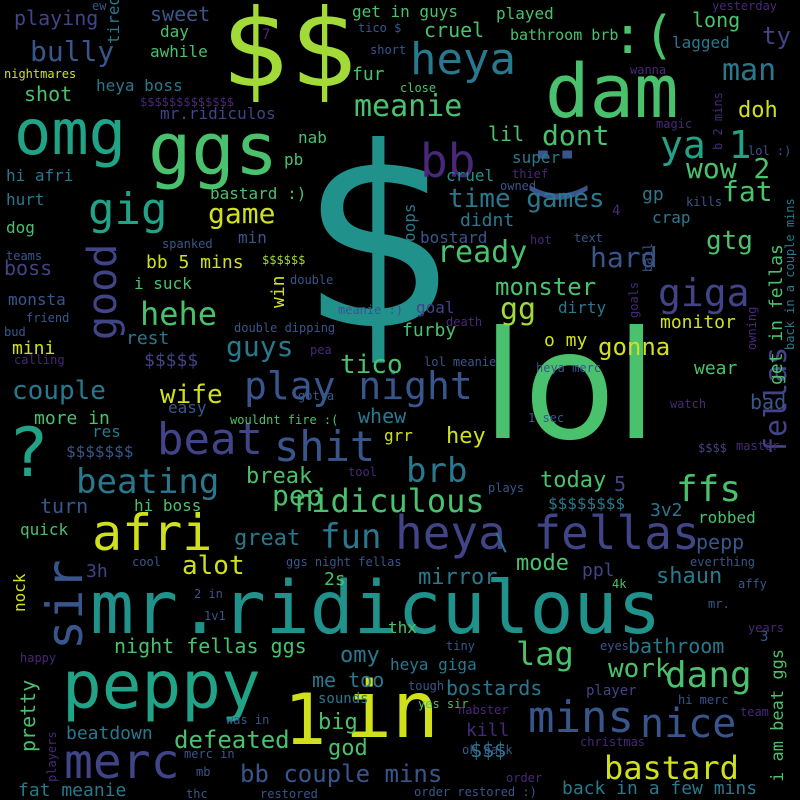 The width and height of the screenshot is (800, 800). Describe the element at coordinates (28, 715) in the screenshot. I see `word: pretty` at that location.